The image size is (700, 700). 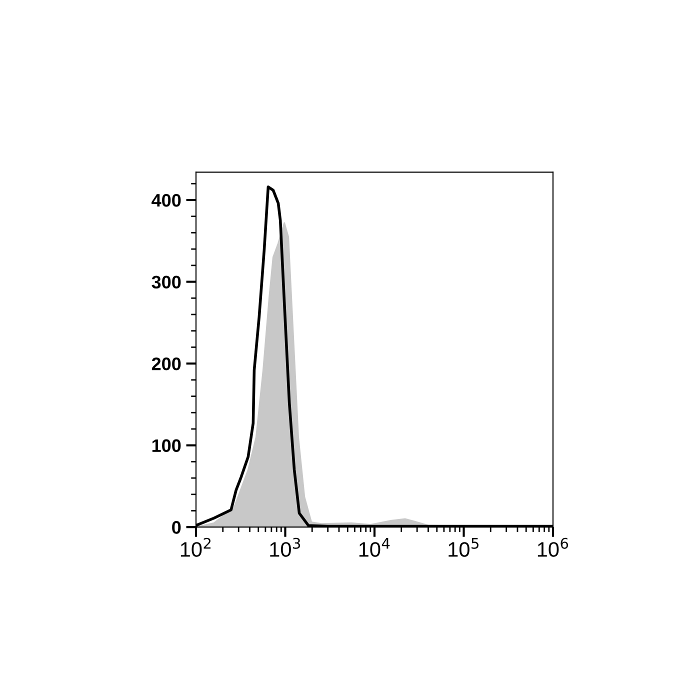 What do you see at coordinates (285, 547) in the screenshot?
I see `x-tick-label: 10$^{3}$` at bounding box center [285, 547].